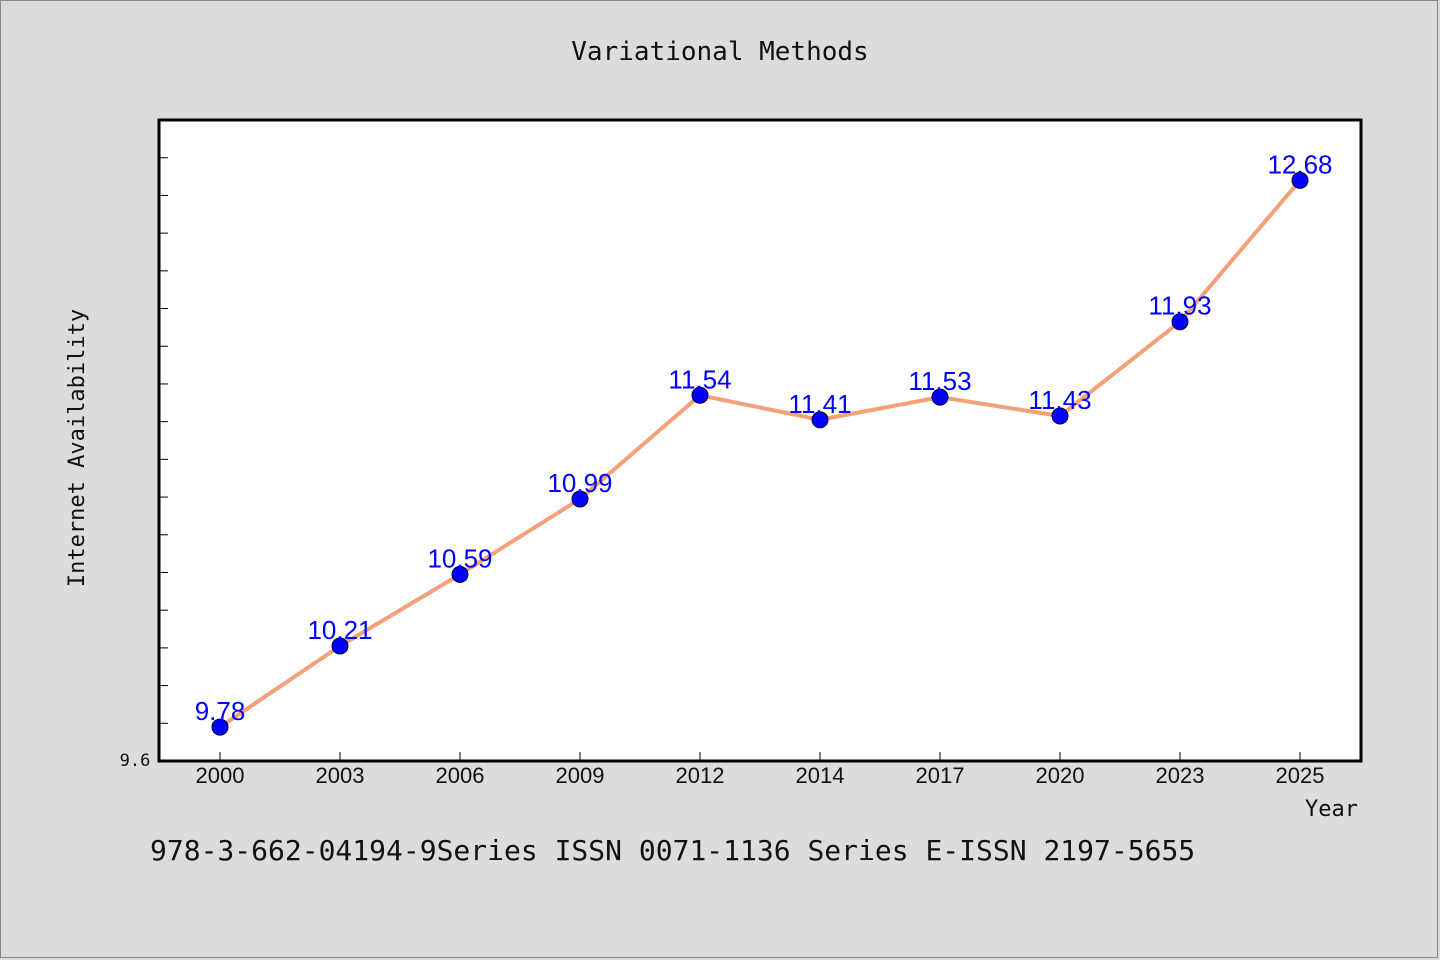 This screenshot has width=1440, height=960. What do you see at coordinates (1331, 809) in the screenshot?
I see `x-axis-label: Year` at bounding box center [1331, 809].